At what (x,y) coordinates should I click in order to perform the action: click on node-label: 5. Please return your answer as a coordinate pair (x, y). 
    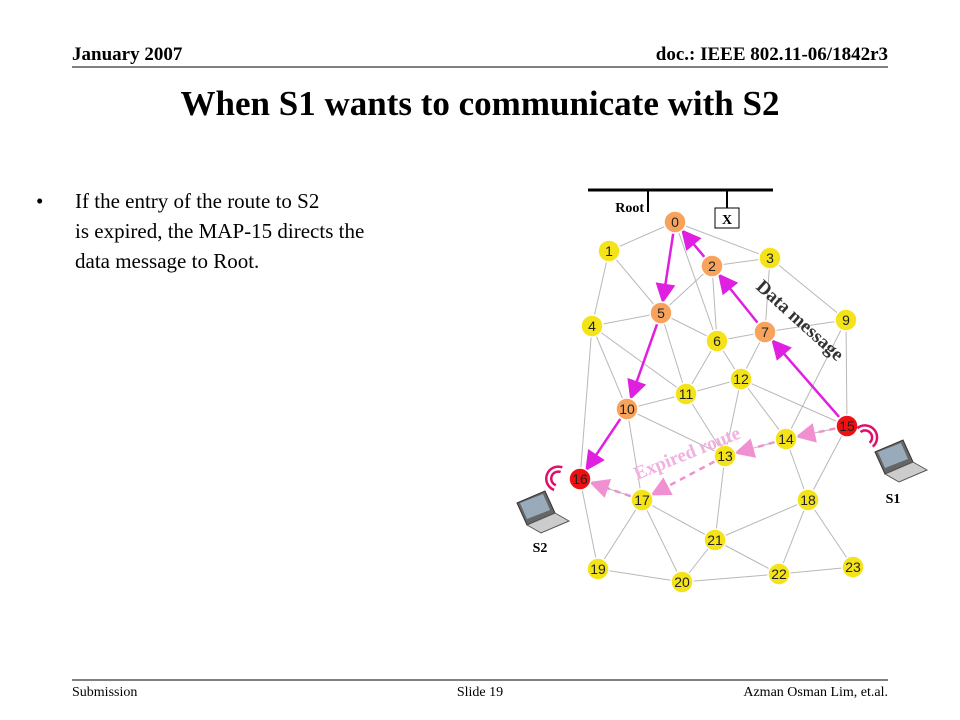
    Looking at the image, I should click on (661, 313).